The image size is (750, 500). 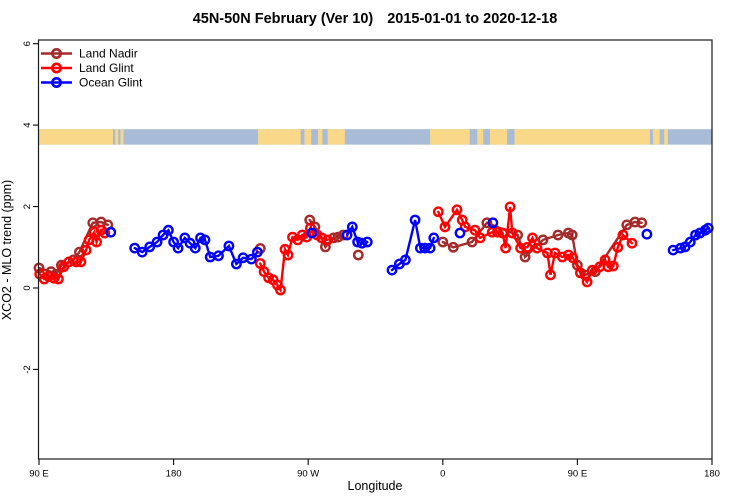 I want to click on legend-label: Land Glint, so click(x=106, y=68).